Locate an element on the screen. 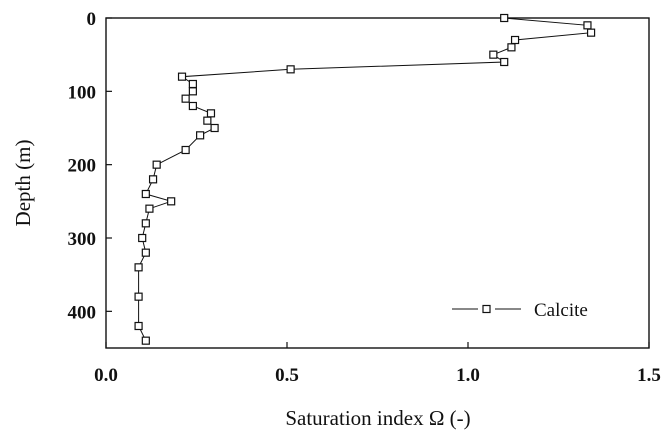  legend: Calcite is located at coordinates (520, 310).